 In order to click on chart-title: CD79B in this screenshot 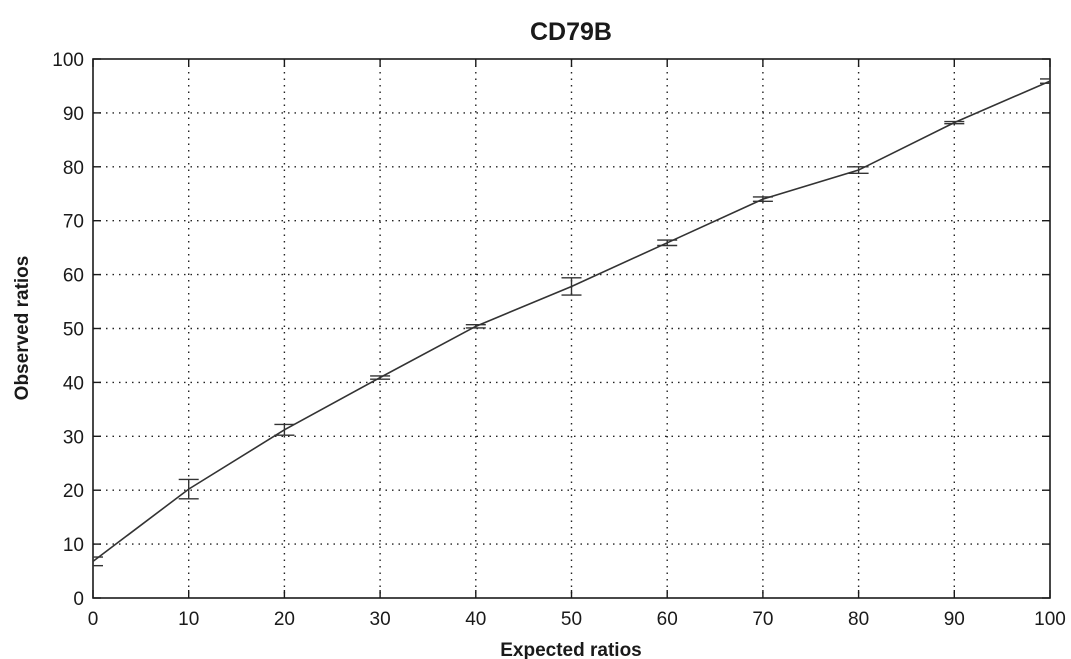, I will do `click(571, 32)`.